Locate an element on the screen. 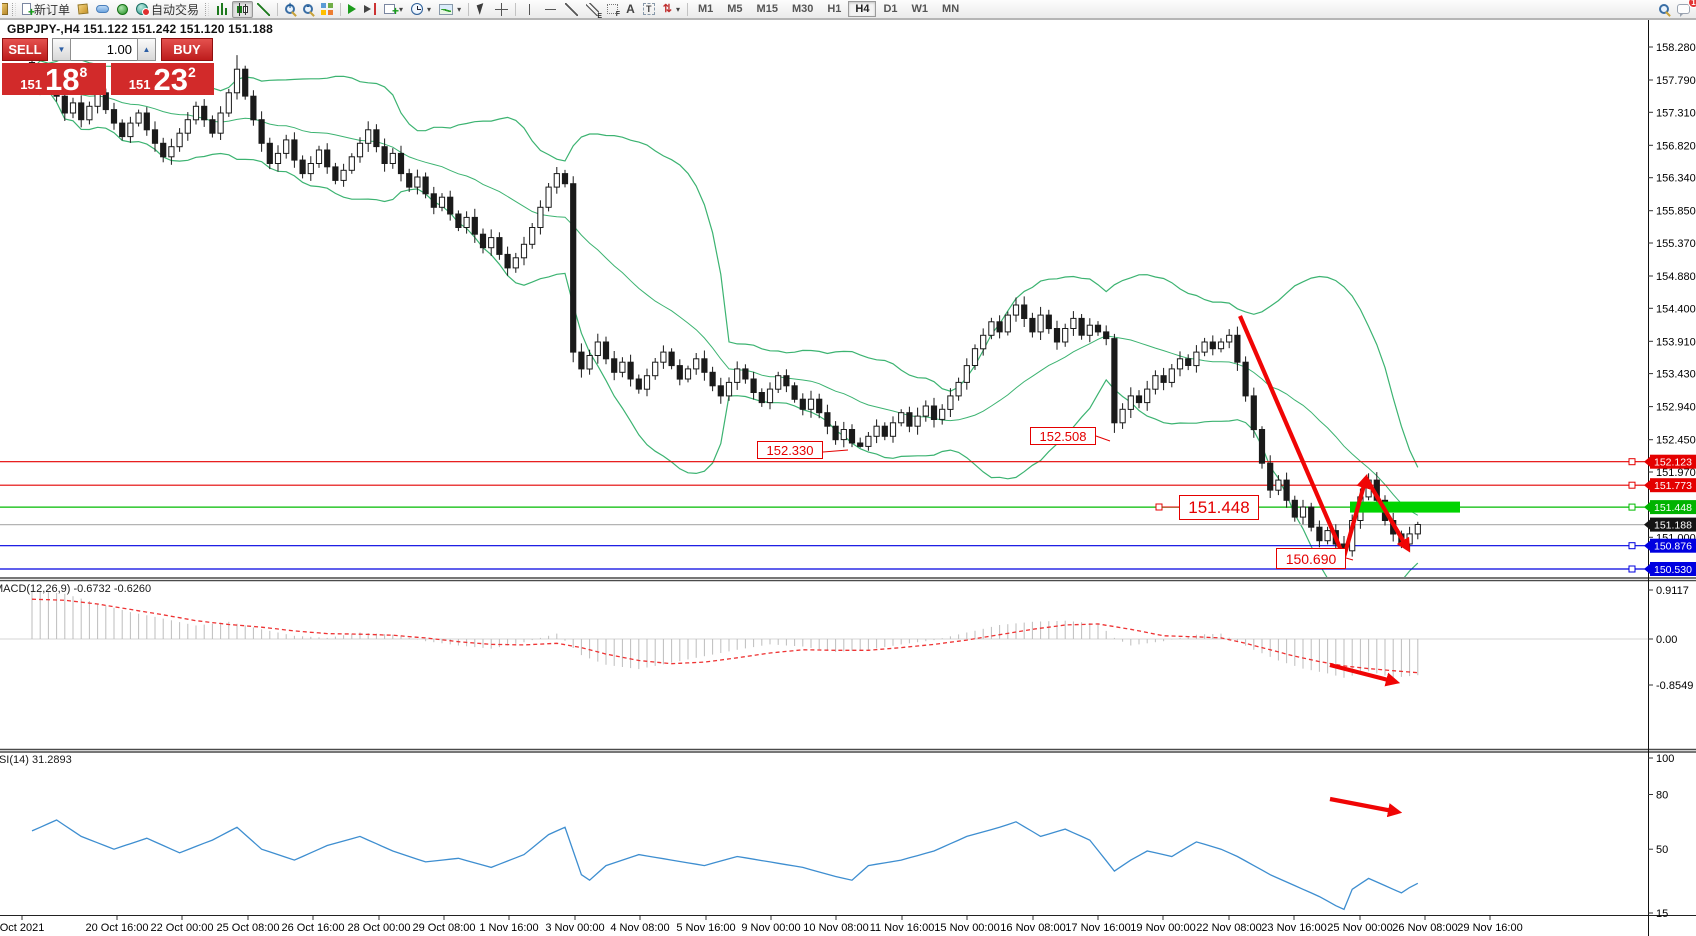  history-cube-button is located at coordinates (83, 9).